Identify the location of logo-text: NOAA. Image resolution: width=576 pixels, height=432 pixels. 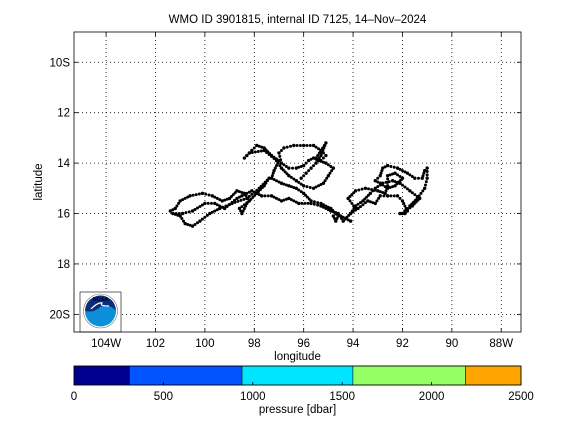
(101, 300).